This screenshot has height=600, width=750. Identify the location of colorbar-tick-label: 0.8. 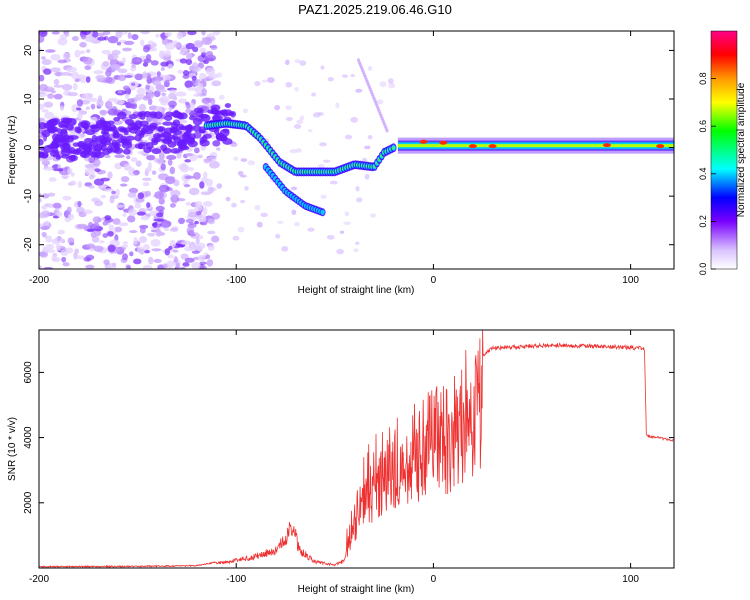
(703, 78).